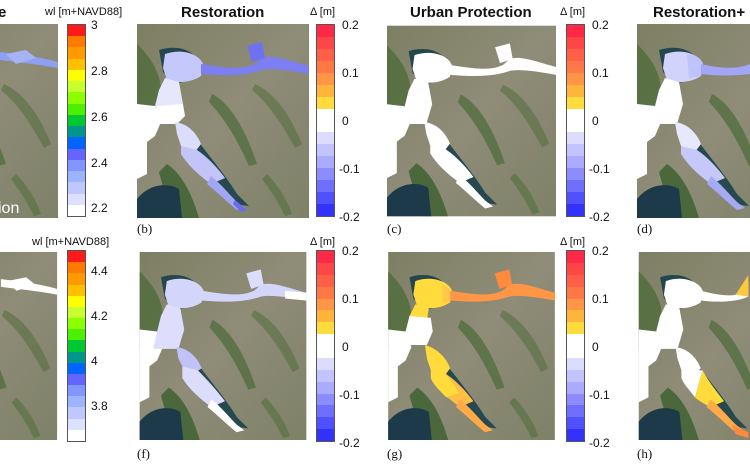 This screenshot has width=750, height=470. Describe the element at coordinates (223, 121) in the screenshot. I see `map-panel-b` at that location.